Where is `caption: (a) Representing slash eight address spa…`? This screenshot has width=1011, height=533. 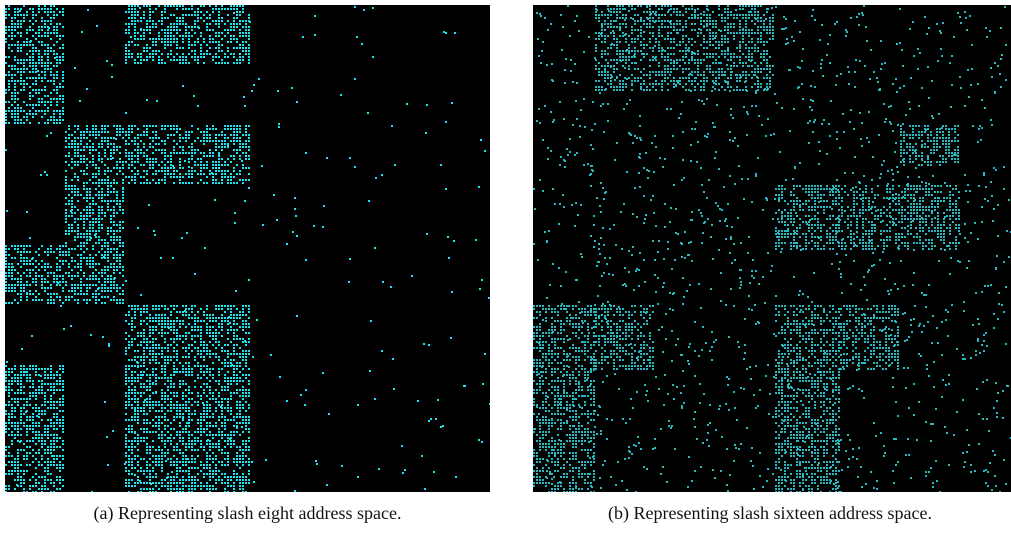
caption: (a) Representing slash eight address spa… is located at coordinates (247, 513).